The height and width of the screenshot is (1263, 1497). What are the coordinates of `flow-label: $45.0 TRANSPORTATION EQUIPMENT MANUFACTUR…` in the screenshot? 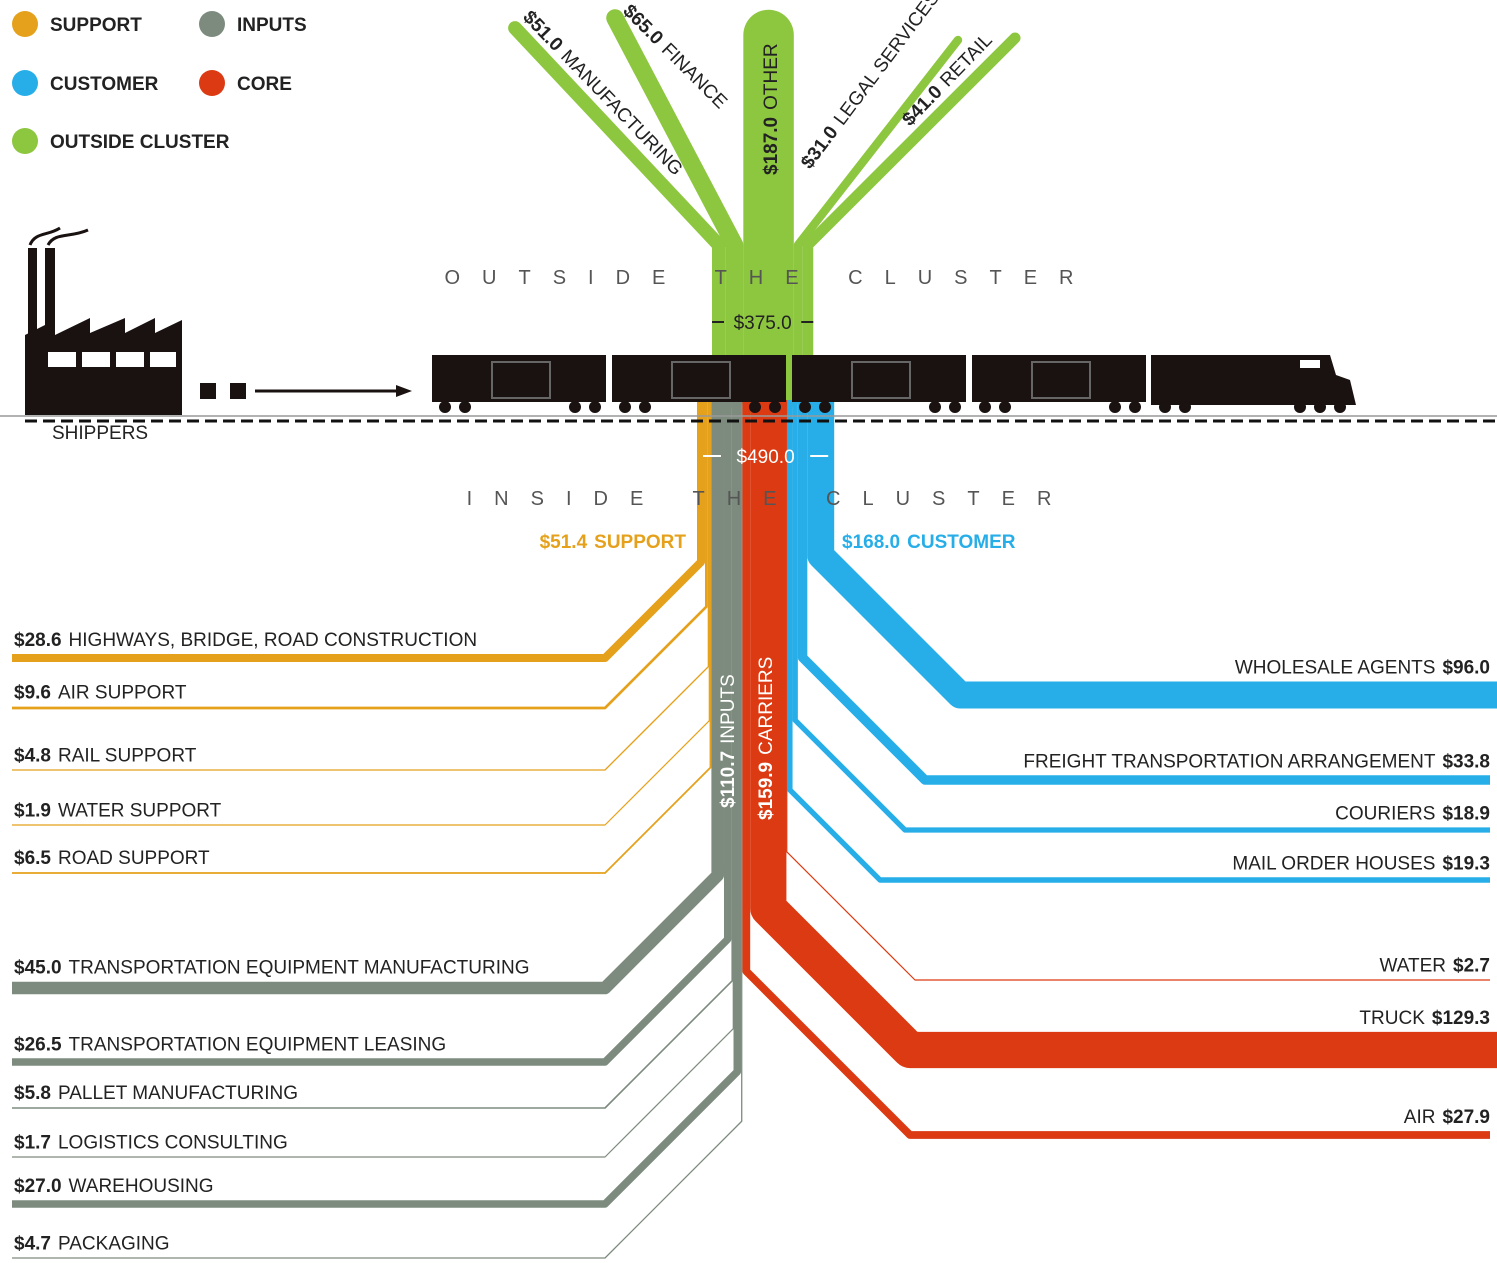 It's located at (272, 968).